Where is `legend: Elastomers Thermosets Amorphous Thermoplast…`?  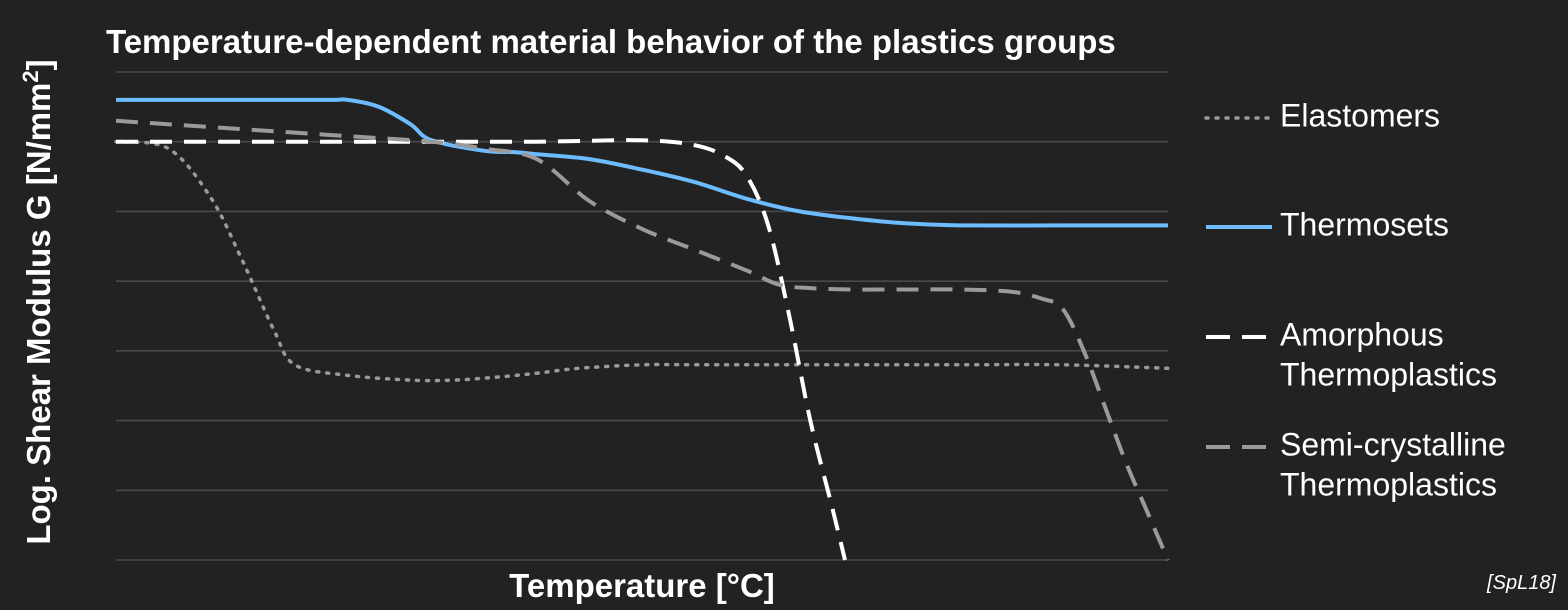 legend: Elastomers Thermosets Amorphous Thermoplast… is located at coordinates (1355, 299).